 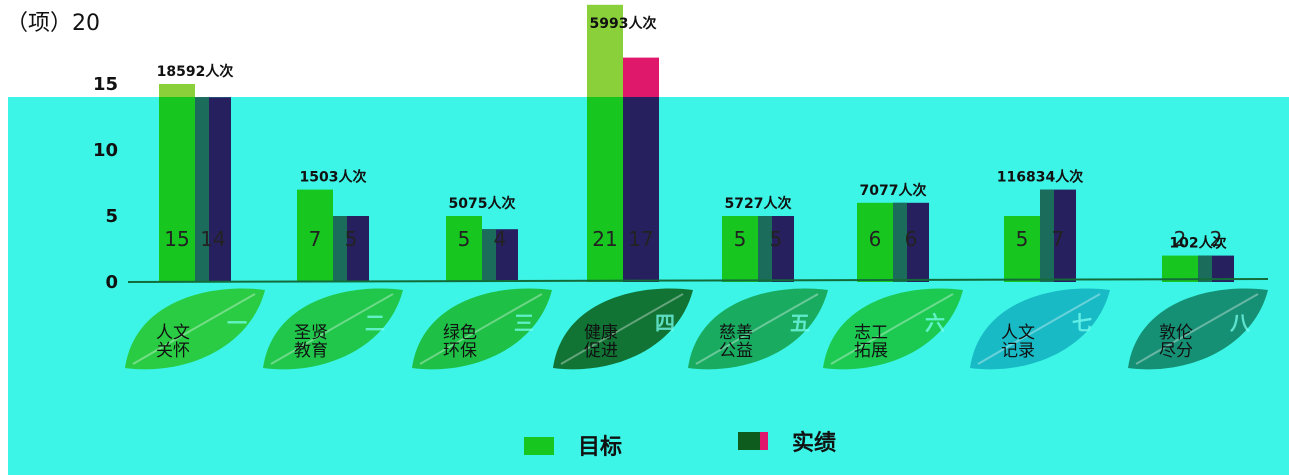 What do you see at coordinates (212, 239) in the screenshot?
I see `actual-value-label: 14` at bounding box center [212, 239].